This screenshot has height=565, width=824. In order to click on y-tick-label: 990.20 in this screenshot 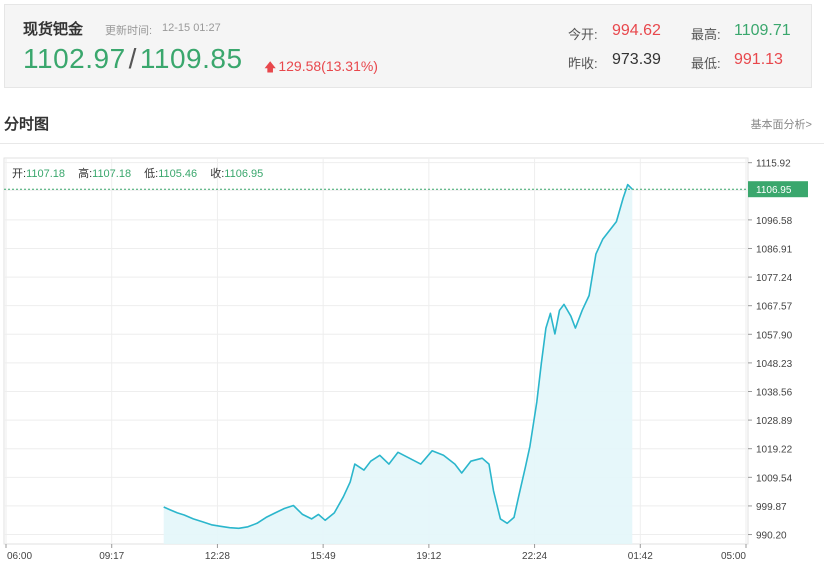, I will do `click(771, 536)`.